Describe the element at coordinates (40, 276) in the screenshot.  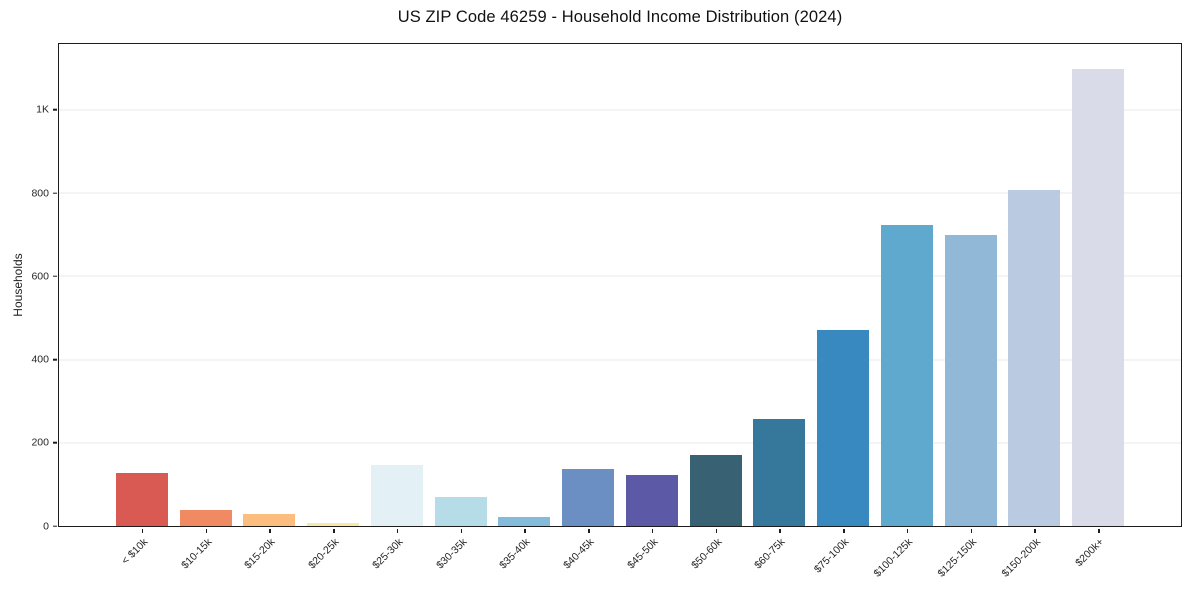
I see `y-tick-label: 600` at that location.